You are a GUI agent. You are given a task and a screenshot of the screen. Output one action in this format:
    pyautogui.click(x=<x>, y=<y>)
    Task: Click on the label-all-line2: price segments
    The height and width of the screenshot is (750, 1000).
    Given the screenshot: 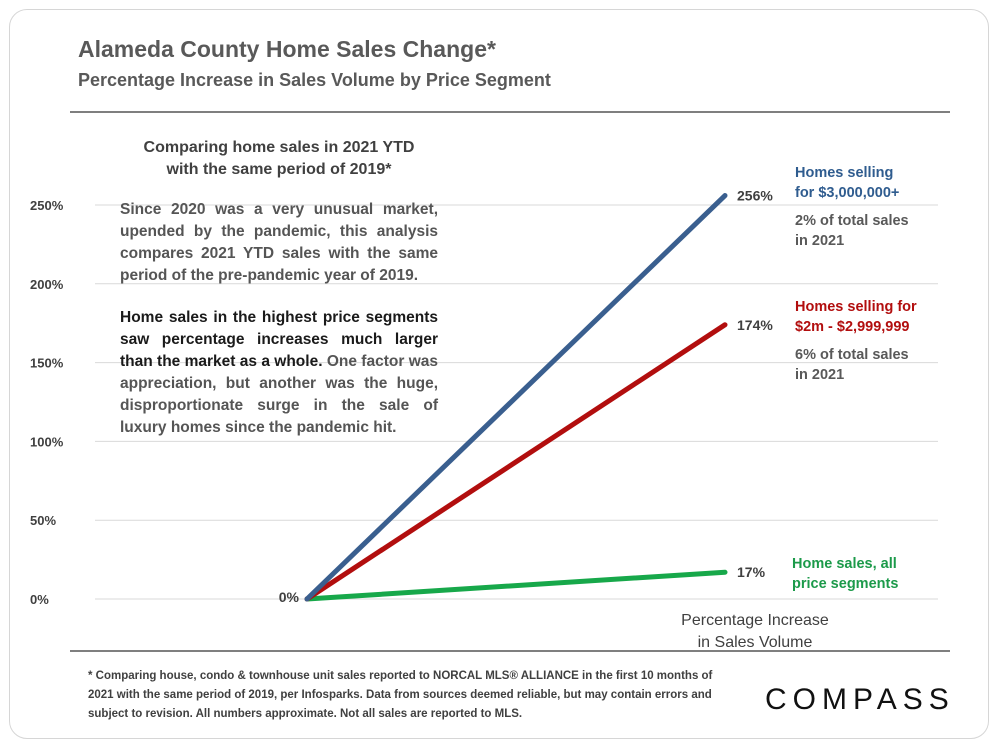 What is the action you would take?
    pyautogui.click(x=845, y=584)
    